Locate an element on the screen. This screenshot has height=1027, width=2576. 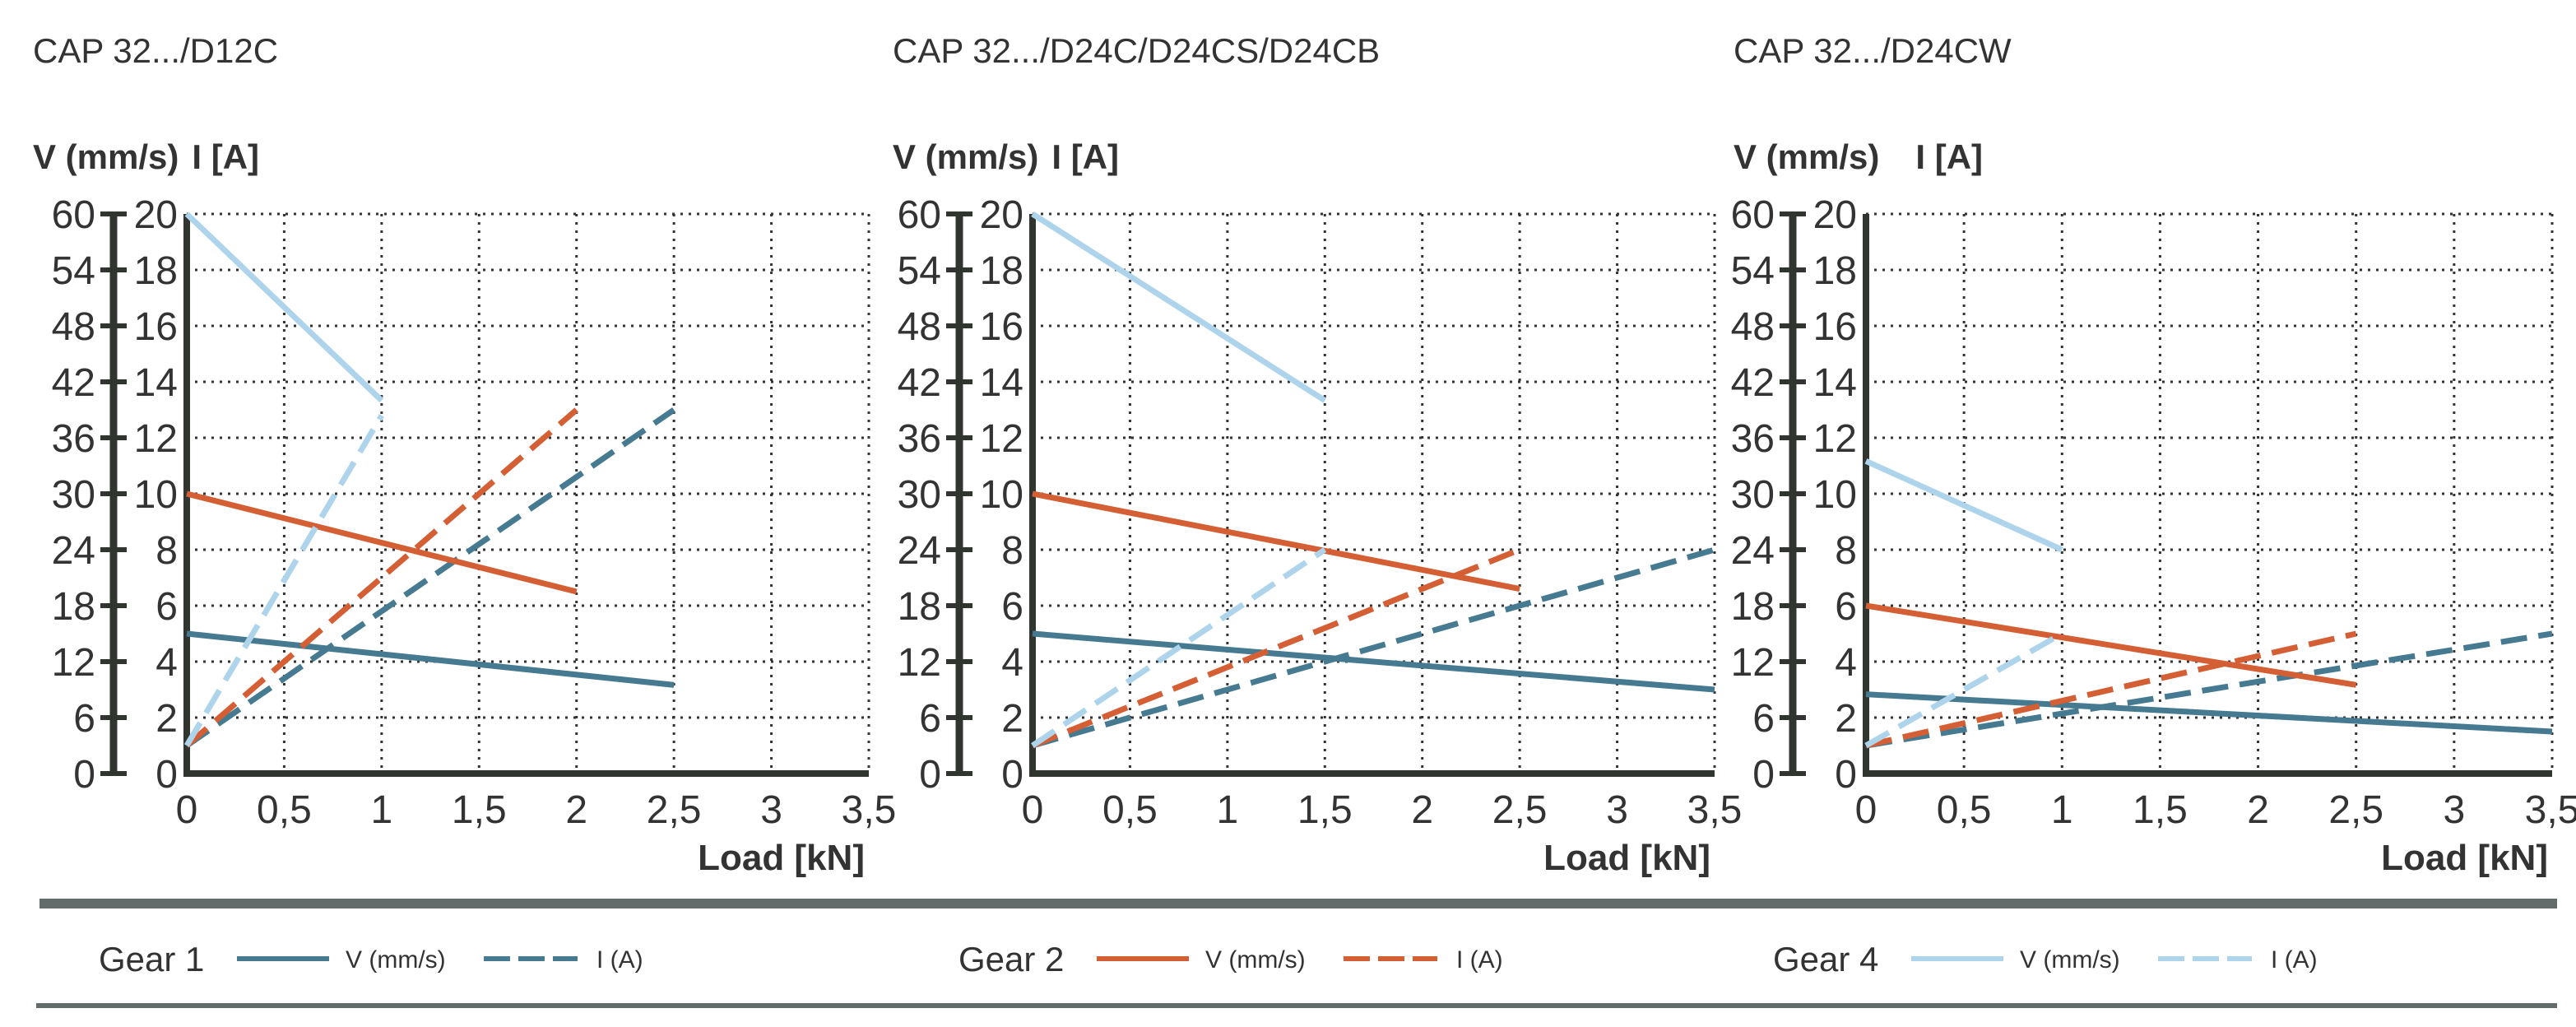
y-tick-label-current: 14 is located at coordinates (1001, 383).